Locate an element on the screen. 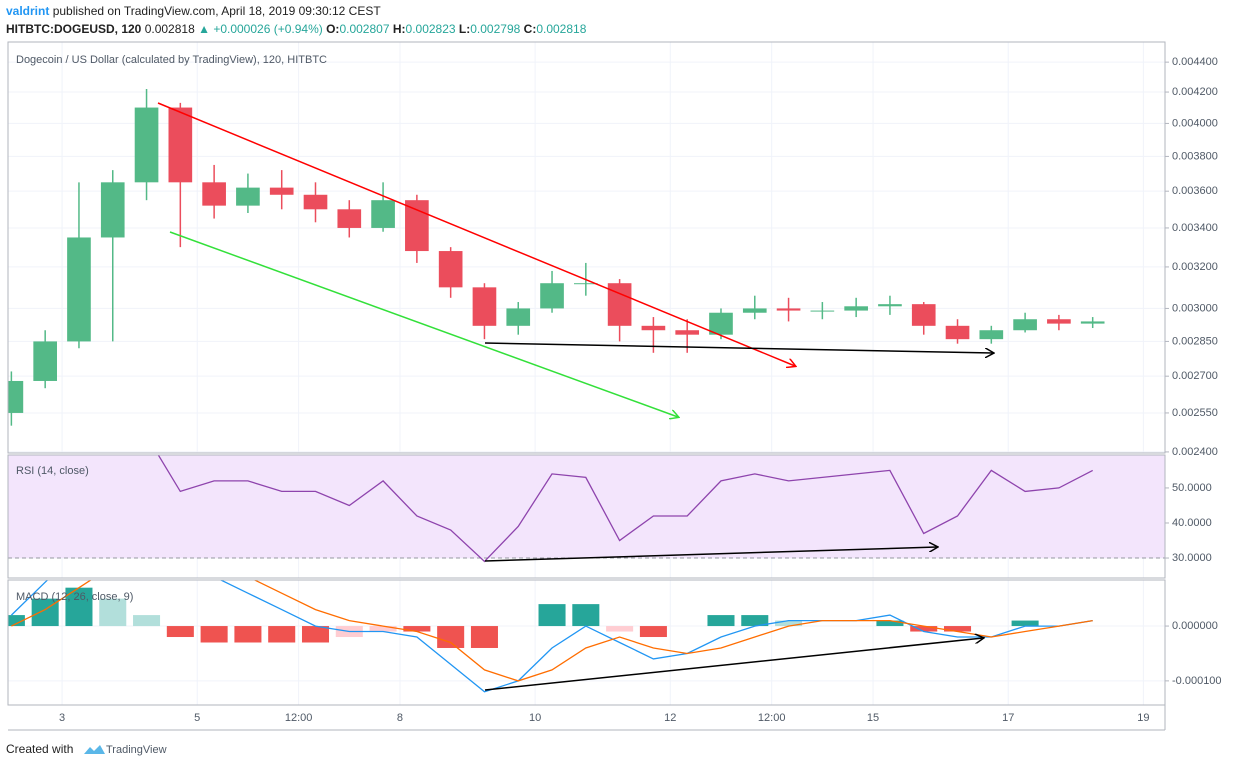  y-tick-label: 0.004000 is located at coordinates (1195, 123).